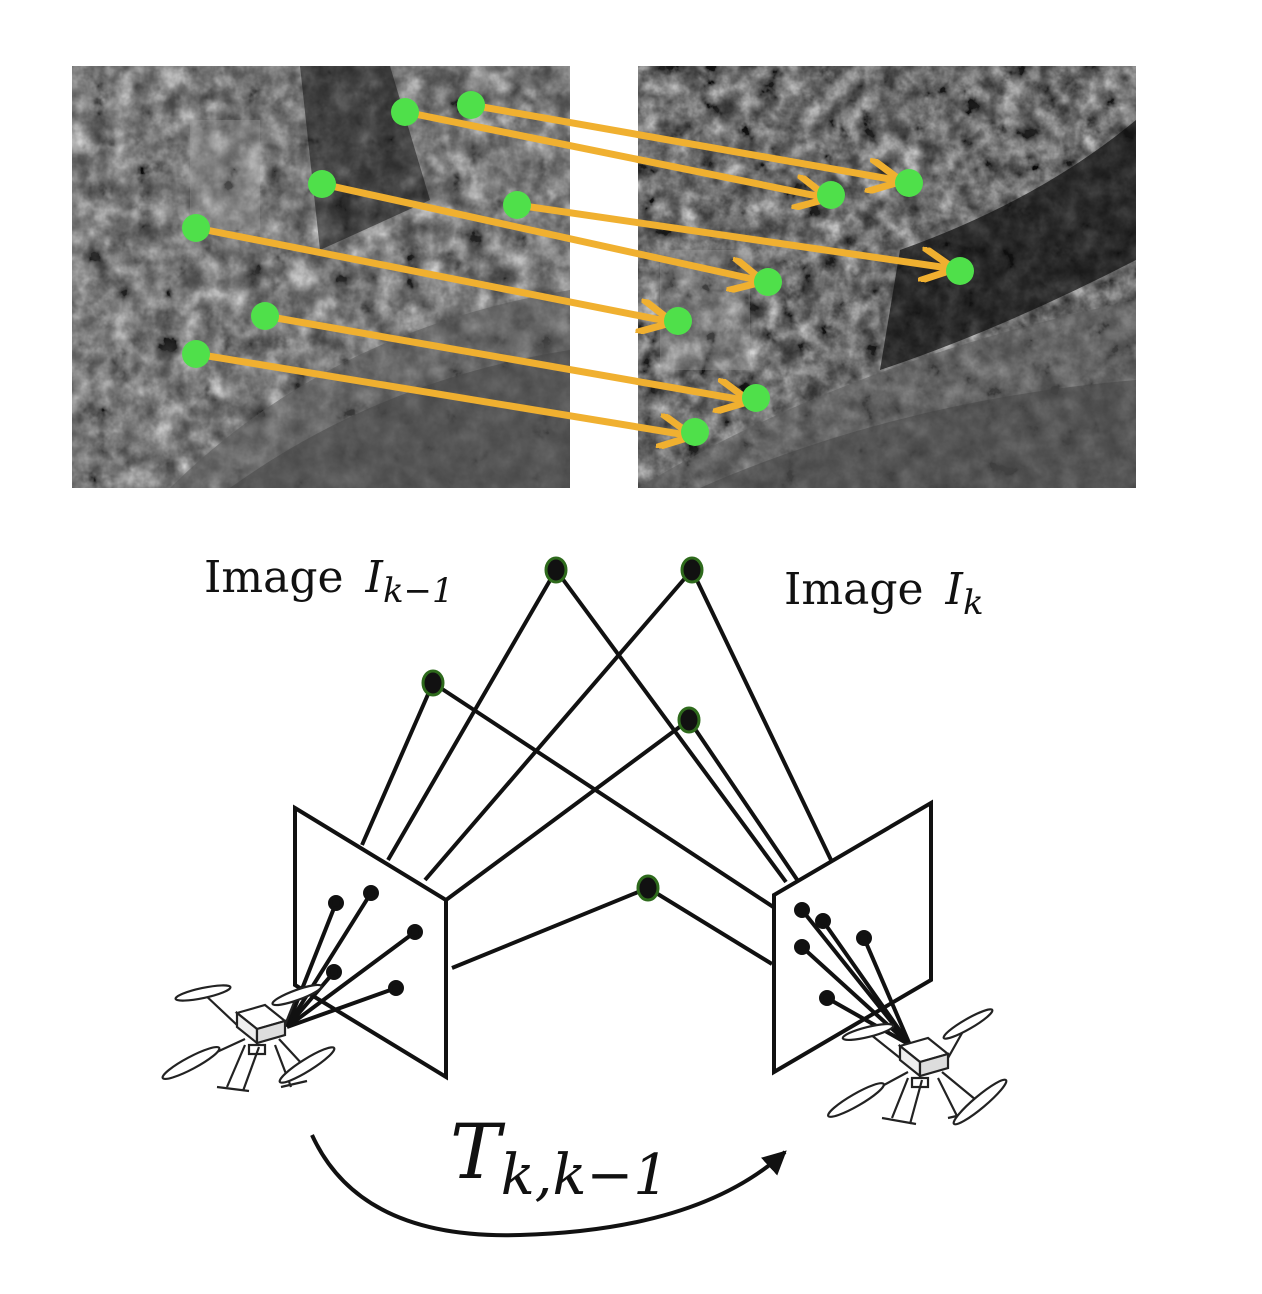 This screenshot has width=1262, height=1294. I want to click on image-curr-label: Image Ik, so click(884, 593).